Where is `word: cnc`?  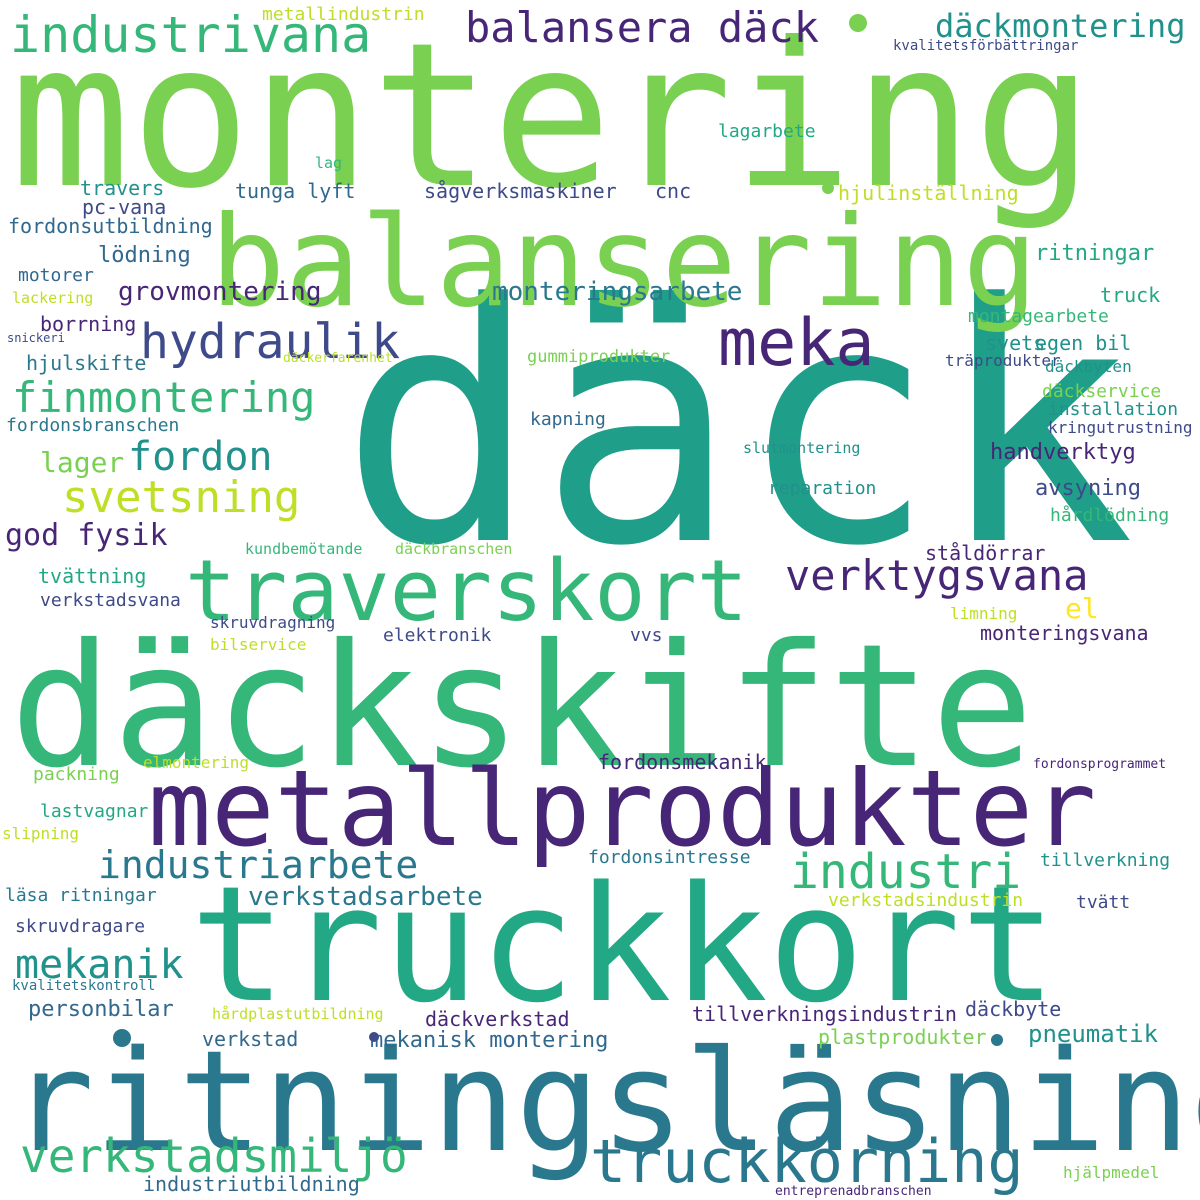
word: cnc is located at coordinates (673, 191).